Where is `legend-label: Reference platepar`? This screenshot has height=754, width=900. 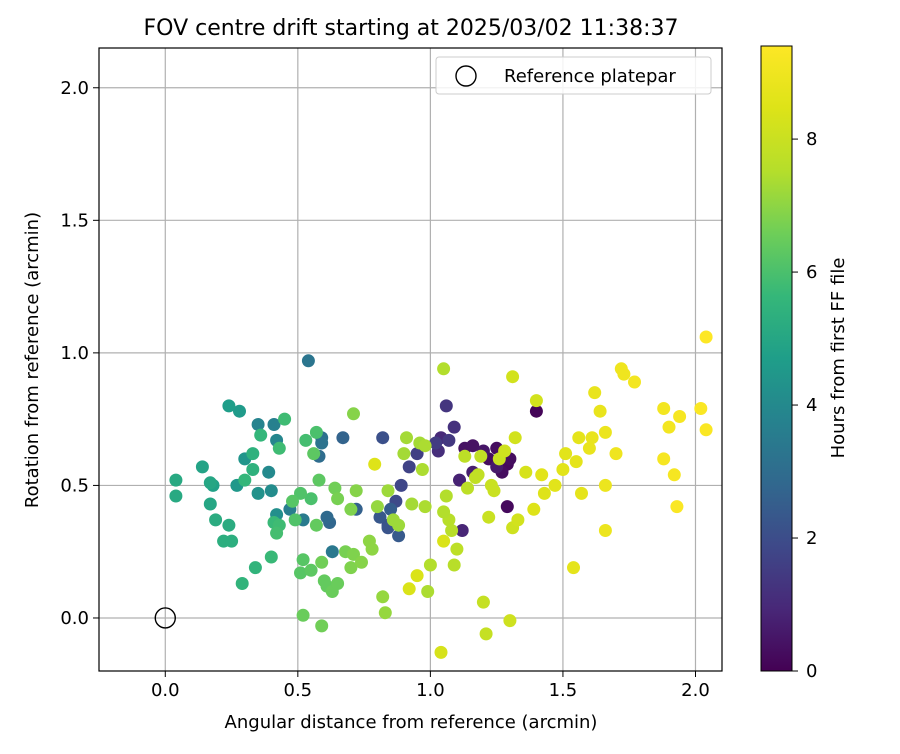 legend-label: Reference platepar is located at coordinates (590, 76).